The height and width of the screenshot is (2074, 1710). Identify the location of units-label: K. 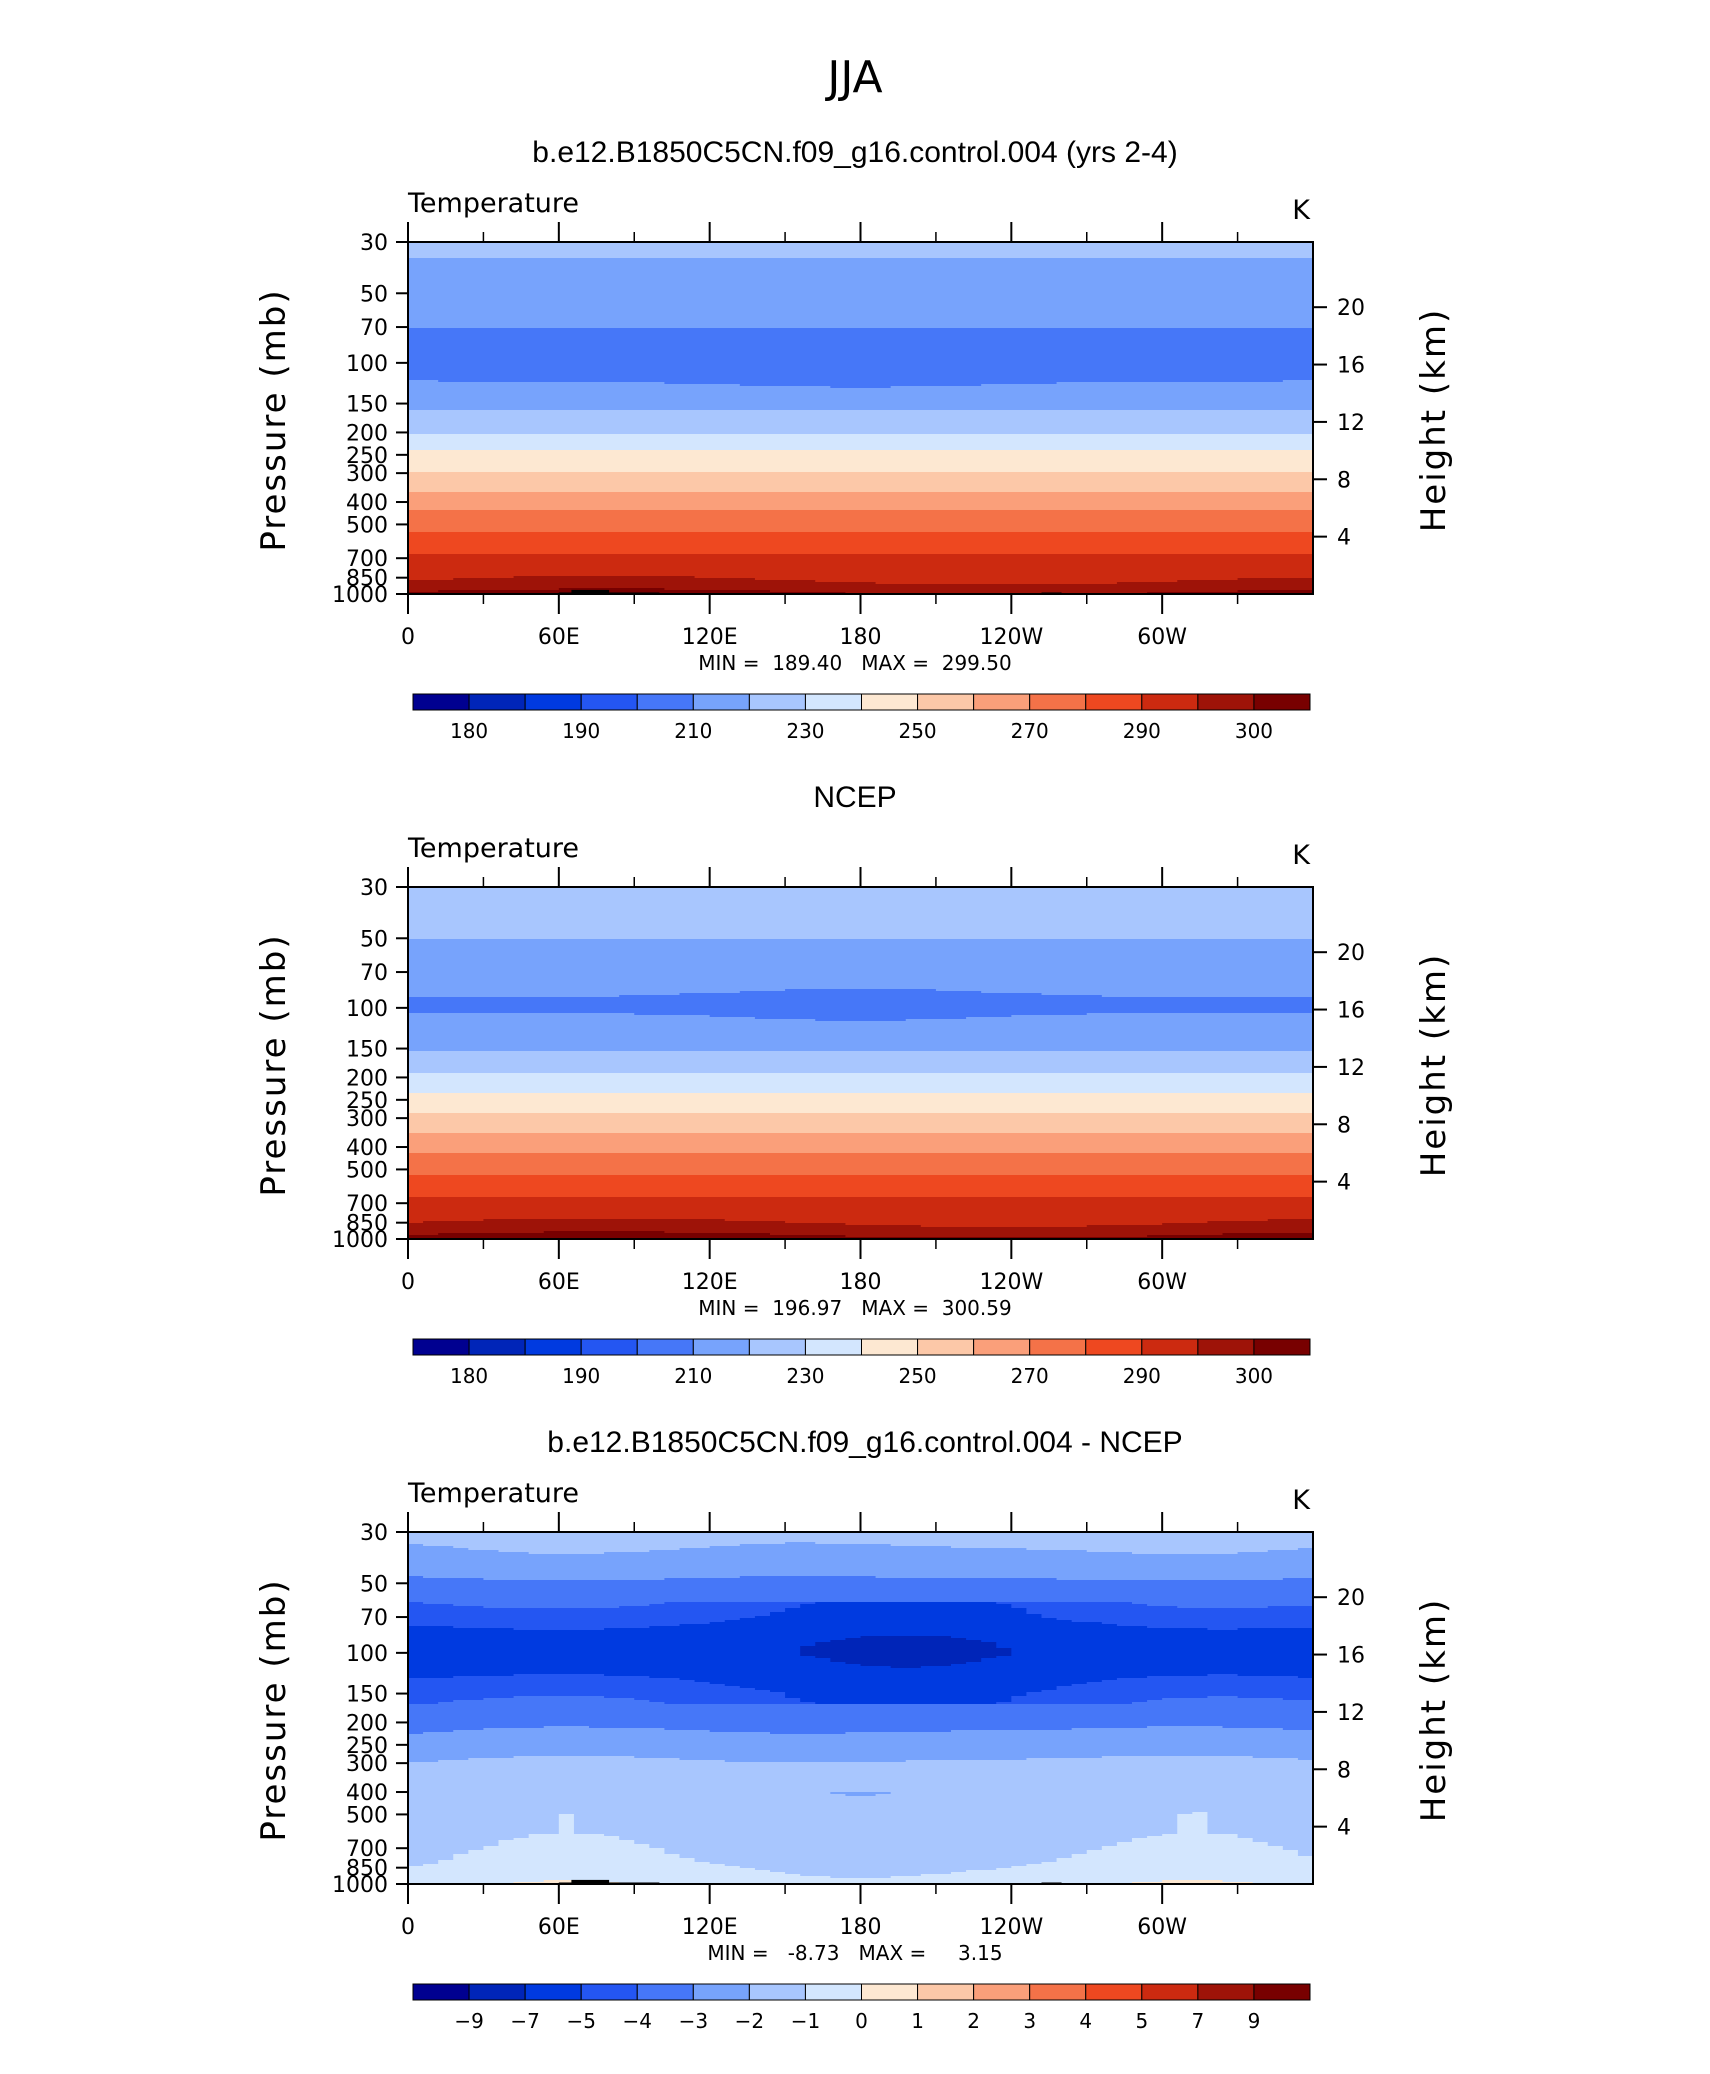
(1301, 855).